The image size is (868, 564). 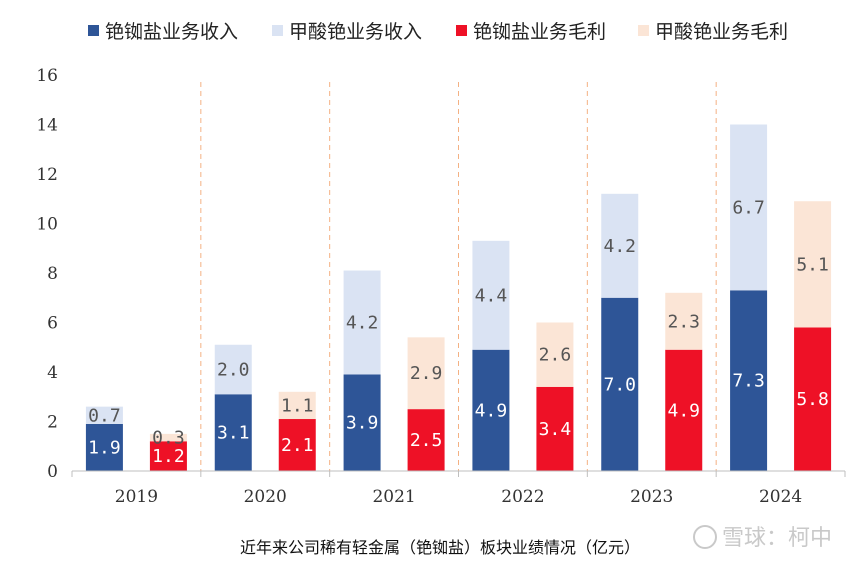 What do you see at coordinates (438, 32) in the screenshot?
I see `legend: 铯铷盐业务收入 甲酸铯业务收入 铯铷盐业务毛利 甲酸铯业务毛利` at bounding box center [438, 32].